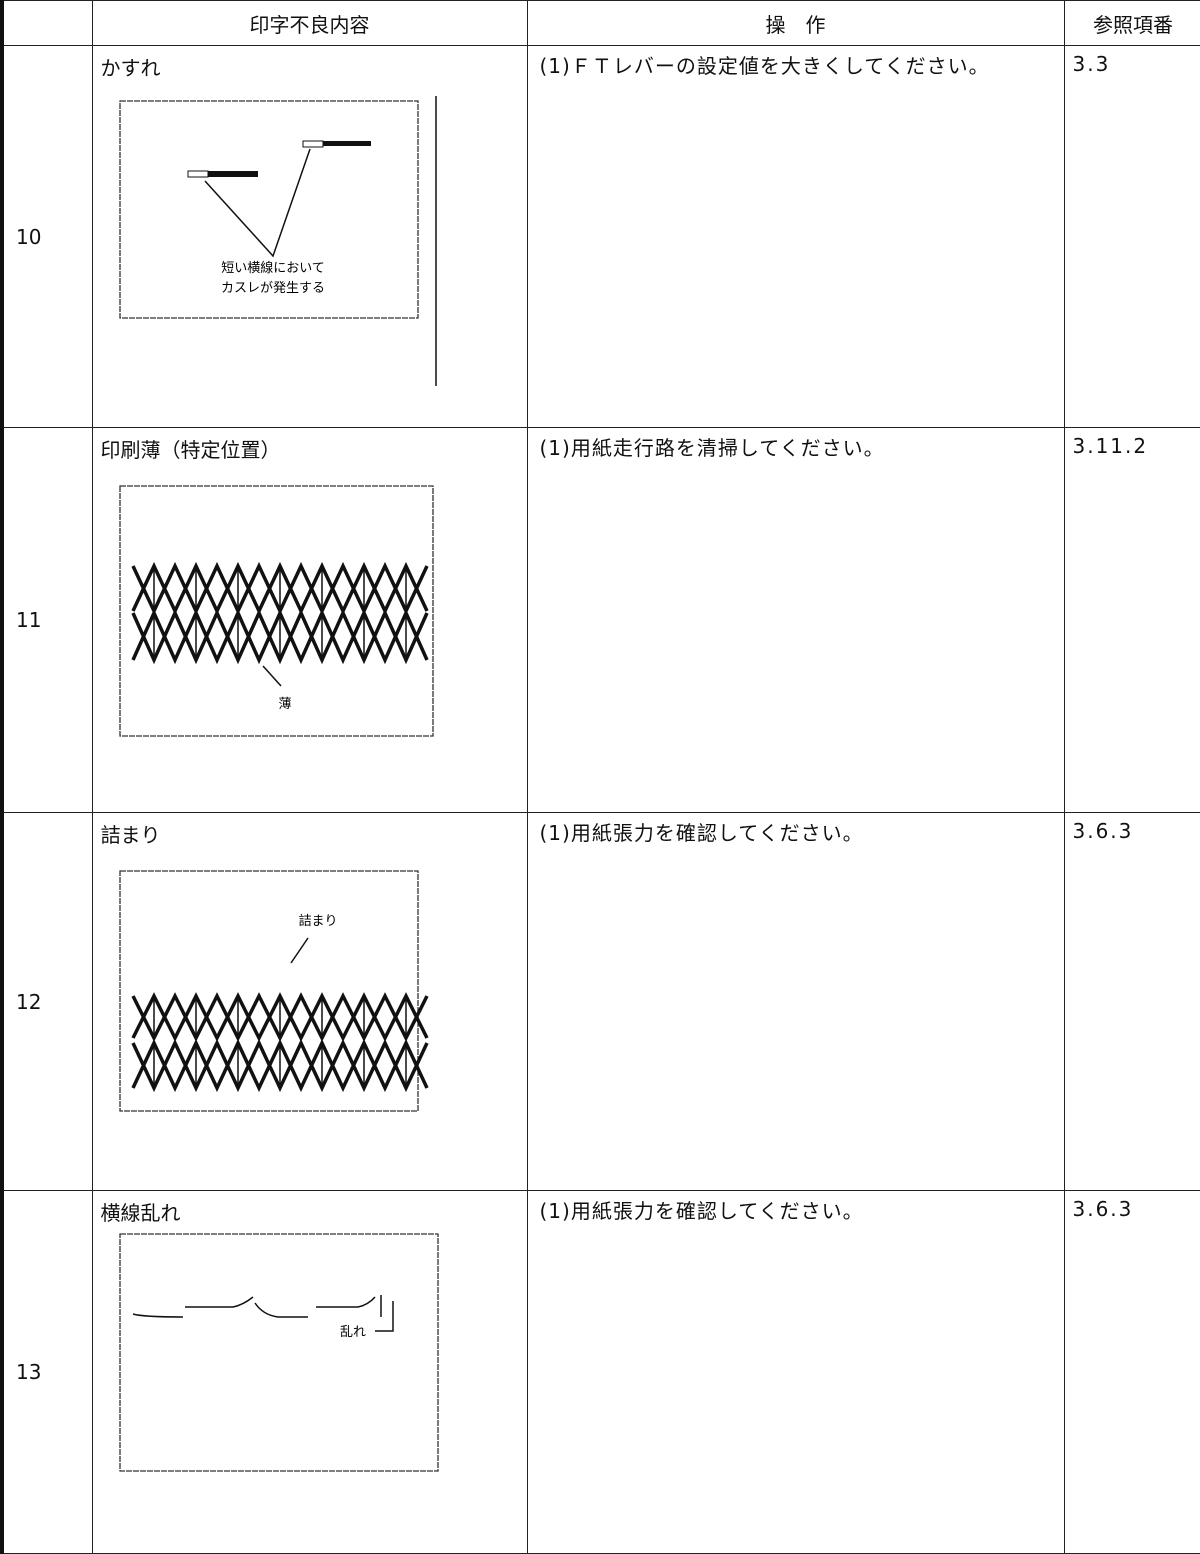 The width and height of the screenshot is (1200, 1554). Describe the element at coordinates (795, 23) in the screenshot. I see `header-cell: 操 作` at that location.